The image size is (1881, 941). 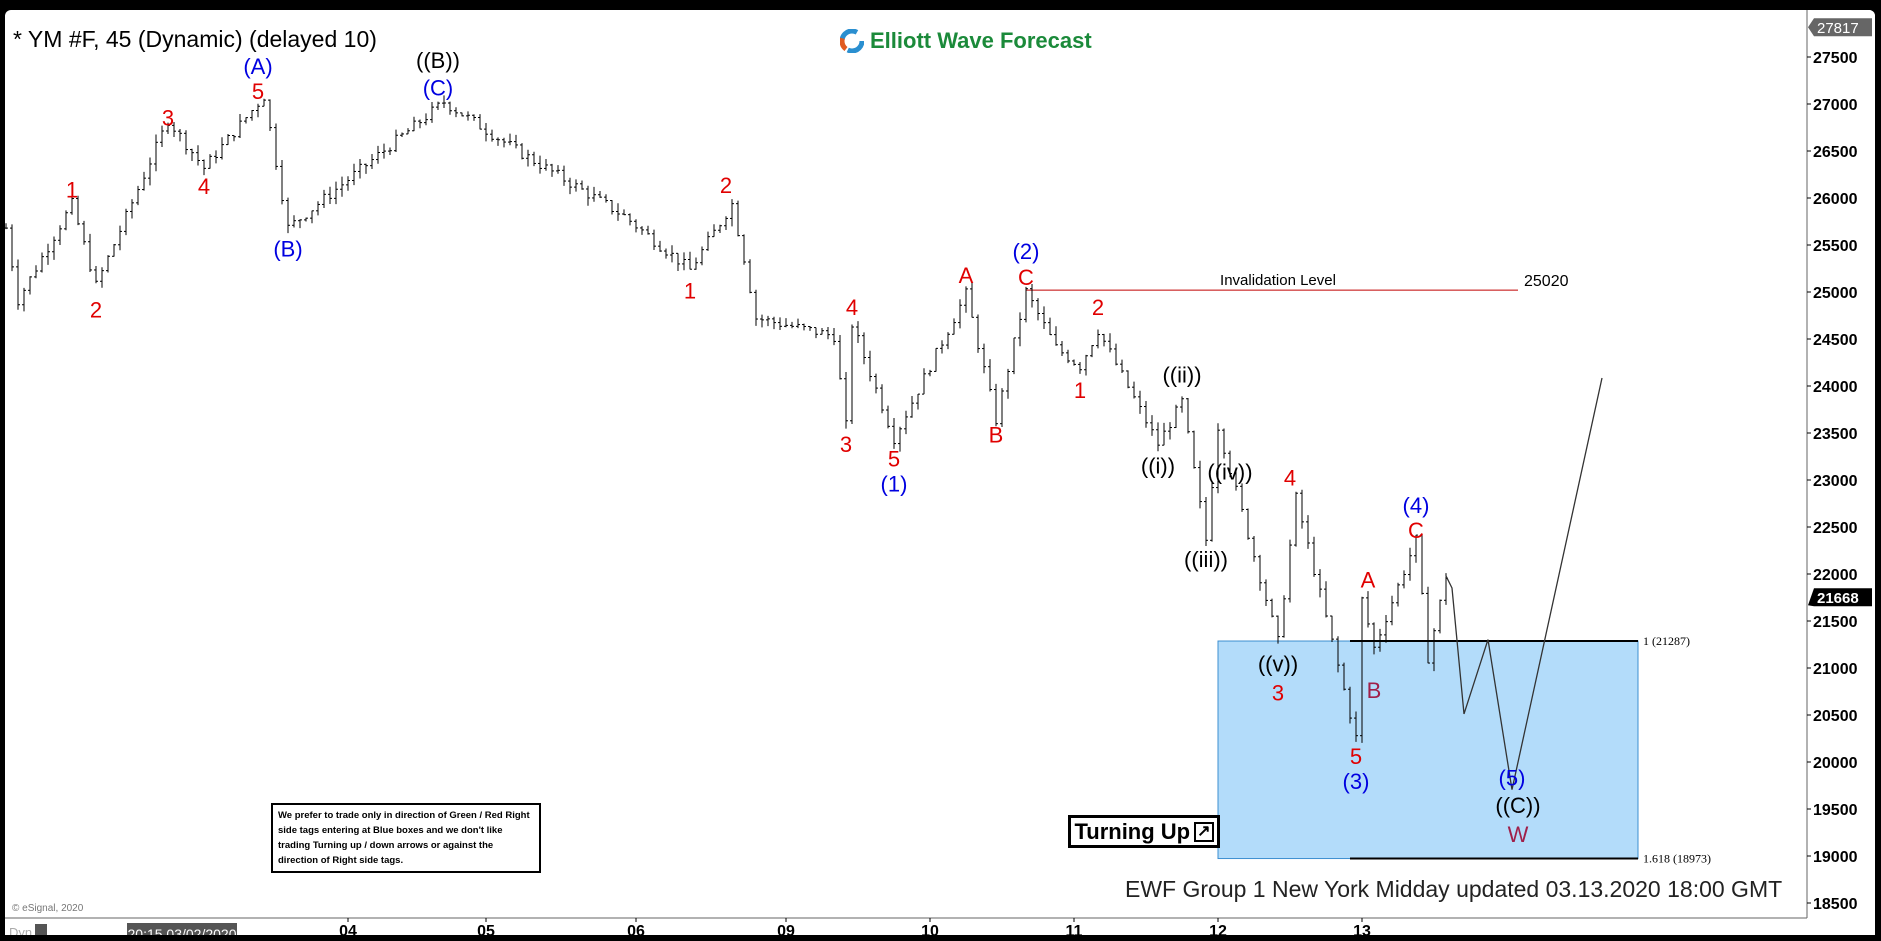 I want to click on y-tick-label: 26500, so click(x=1835, y=152).